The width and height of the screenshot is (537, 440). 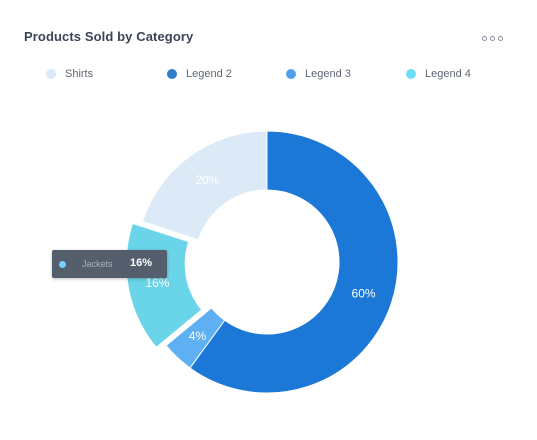 I want to click on chart-legend: Shirts Legend 2 Legend 3 Legend 4, so click(x=268, y=76).